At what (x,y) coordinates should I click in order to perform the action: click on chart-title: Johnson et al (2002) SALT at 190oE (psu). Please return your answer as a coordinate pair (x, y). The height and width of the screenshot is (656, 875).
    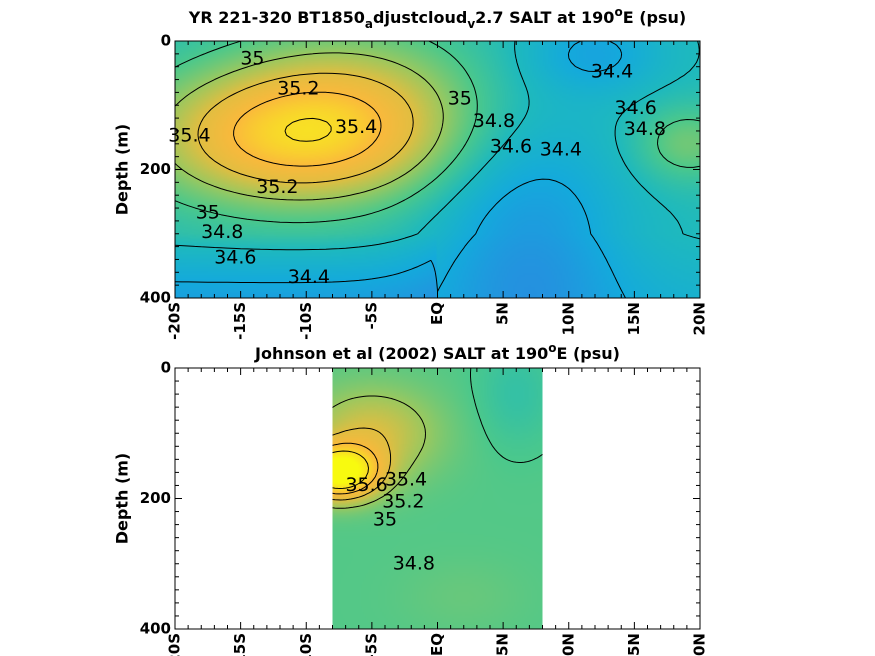
    Looking at the image, I should click on (437, 352).